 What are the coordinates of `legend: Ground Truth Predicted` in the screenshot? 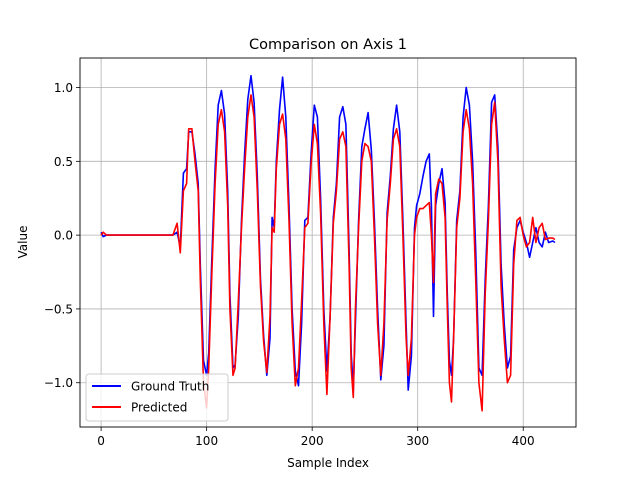 It's located at (157, 397).